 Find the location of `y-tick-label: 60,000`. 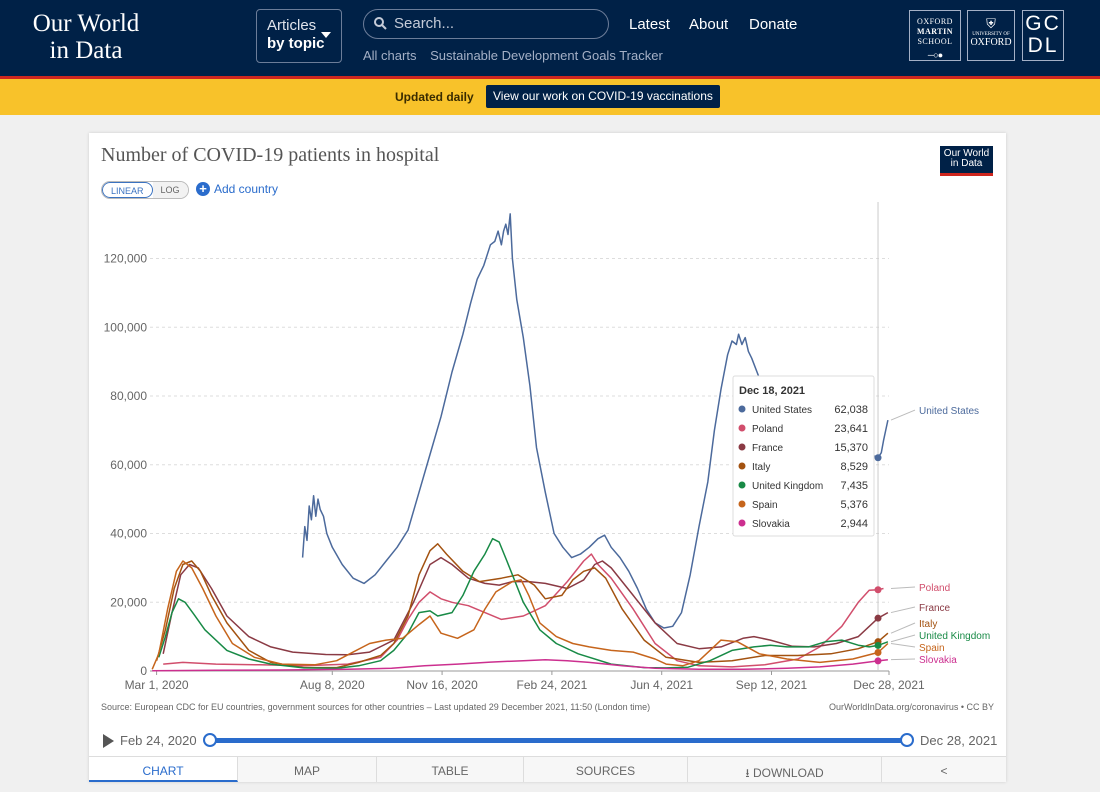

y-tick-label: 60,000 is located at coordinates (128, 465).